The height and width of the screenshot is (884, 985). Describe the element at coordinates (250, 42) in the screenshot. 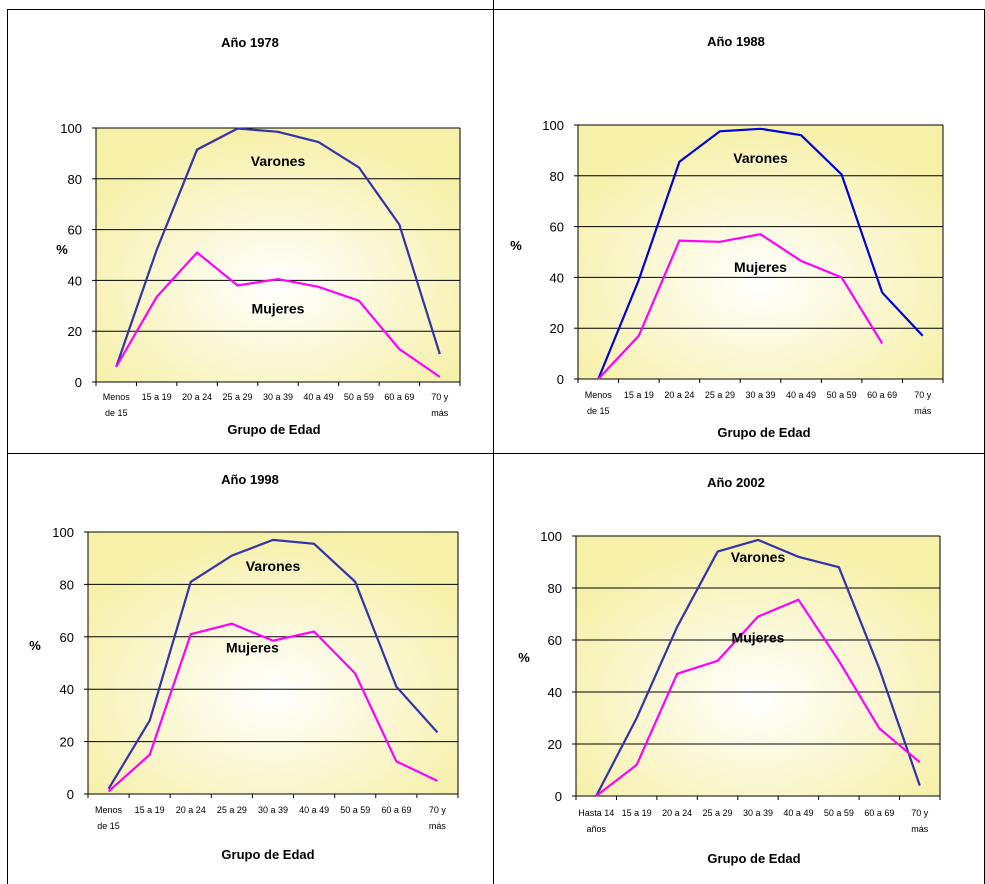

I see `chart-title: Año 1978` at that location.